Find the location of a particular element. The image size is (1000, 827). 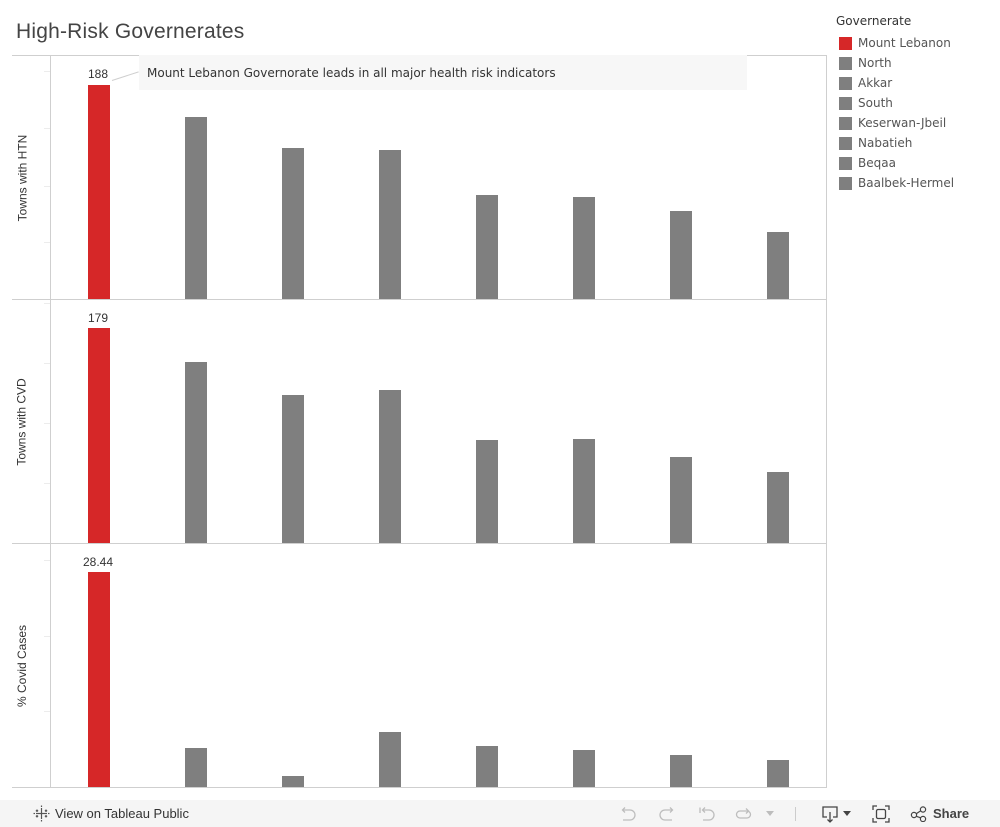

undo-icon is located at coordinates (628, 813).